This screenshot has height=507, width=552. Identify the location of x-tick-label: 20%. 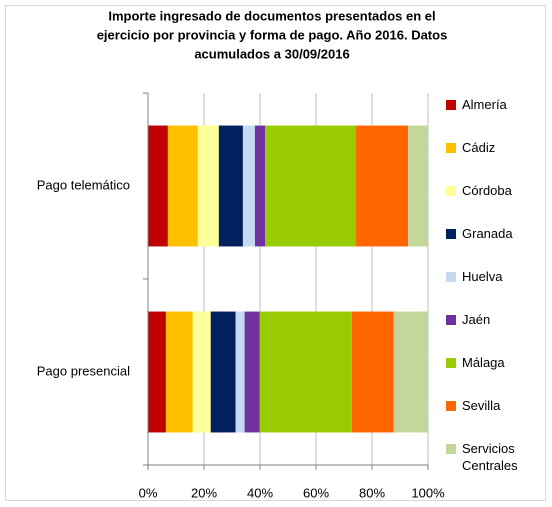
(204, 492).